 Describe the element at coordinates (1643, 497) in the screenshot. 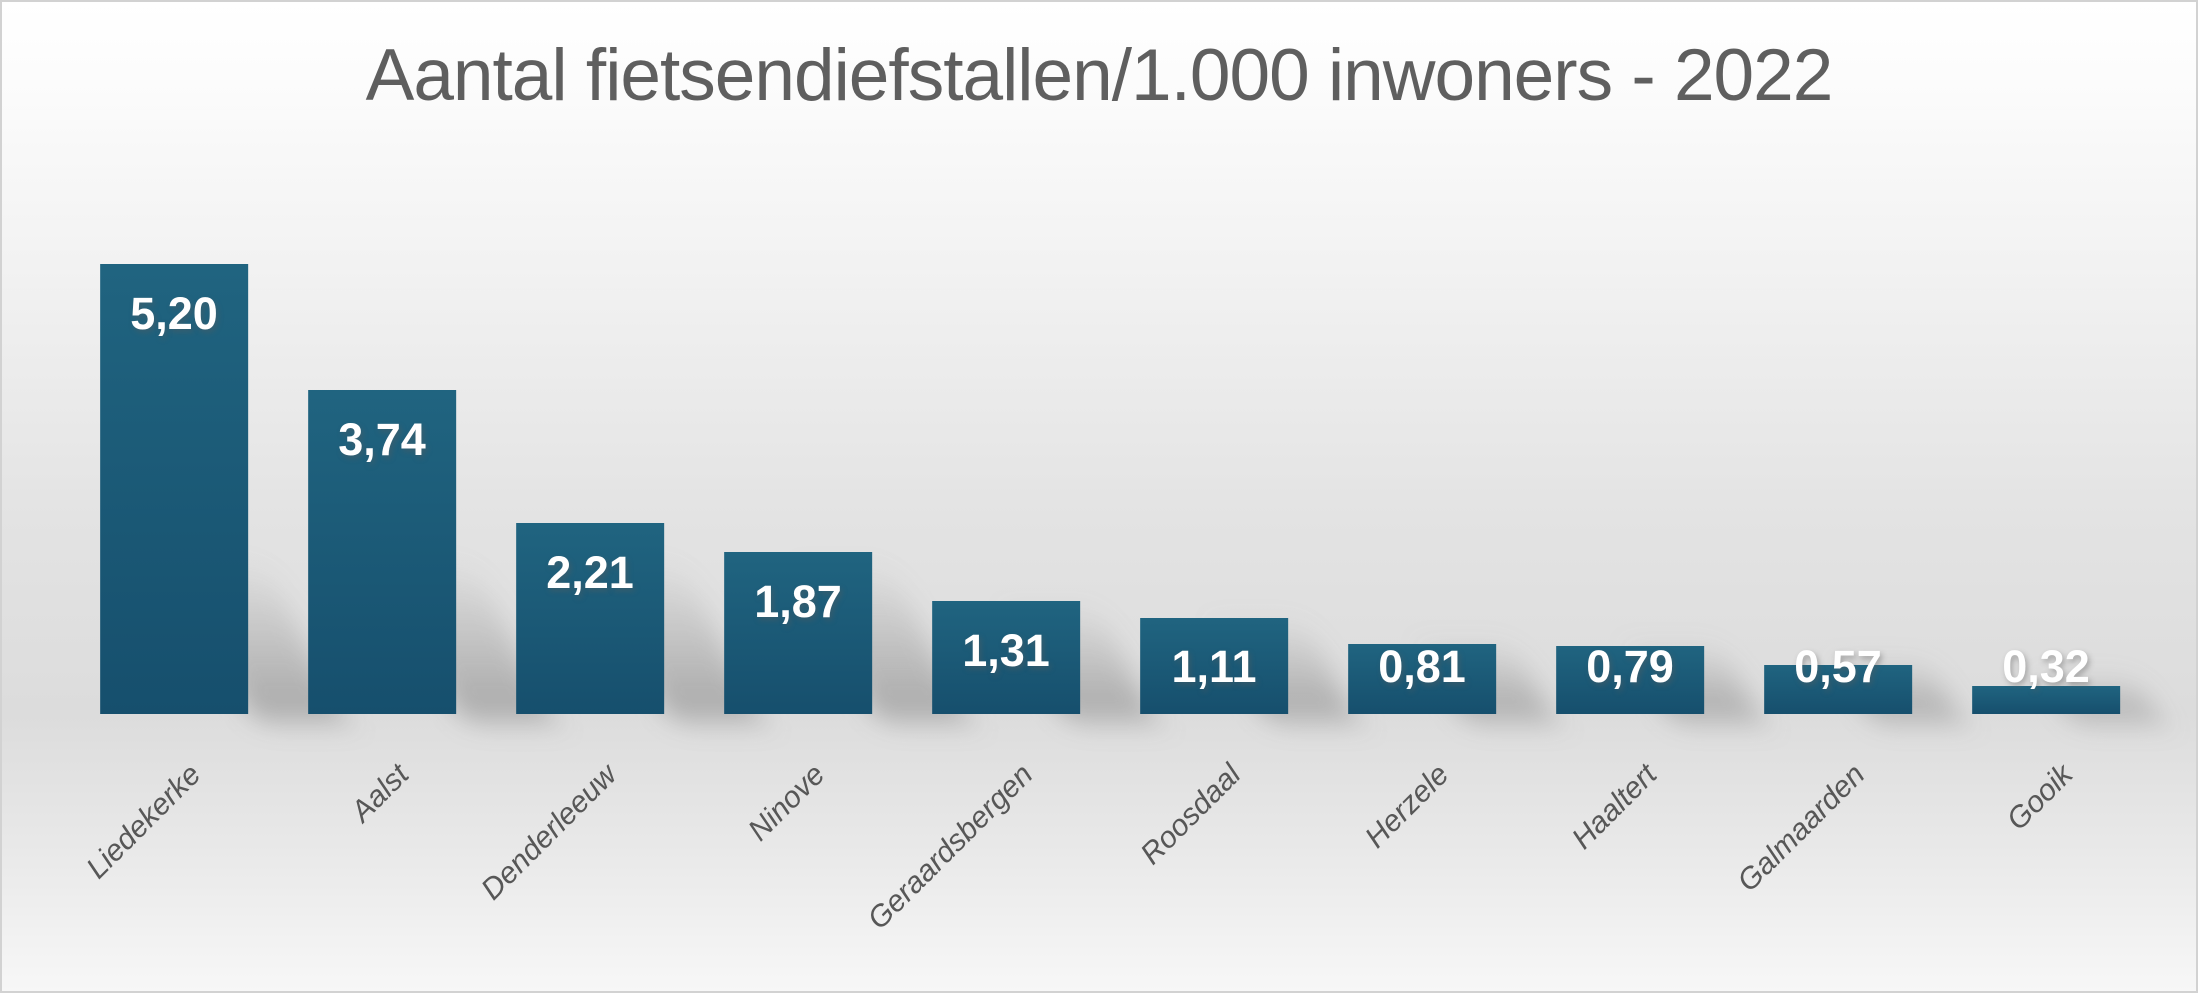

I see `bar-slot: 0,79 Haaltert` at that location.